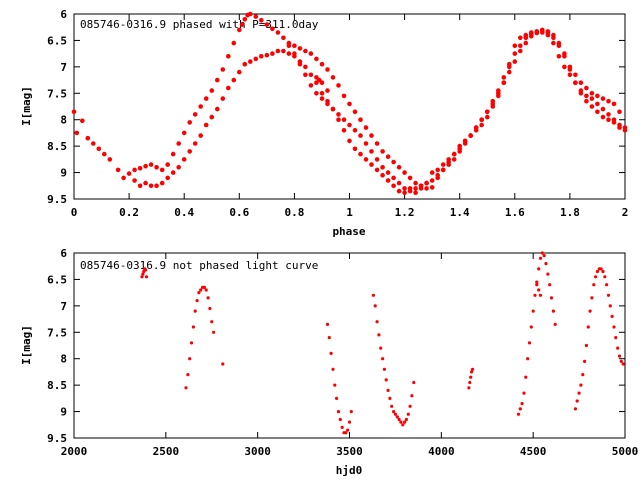  What do you see at coordinates (57, 385) in the screenshot?
I see `y-tick-label: 8.5` at bounding box center [57, 385].